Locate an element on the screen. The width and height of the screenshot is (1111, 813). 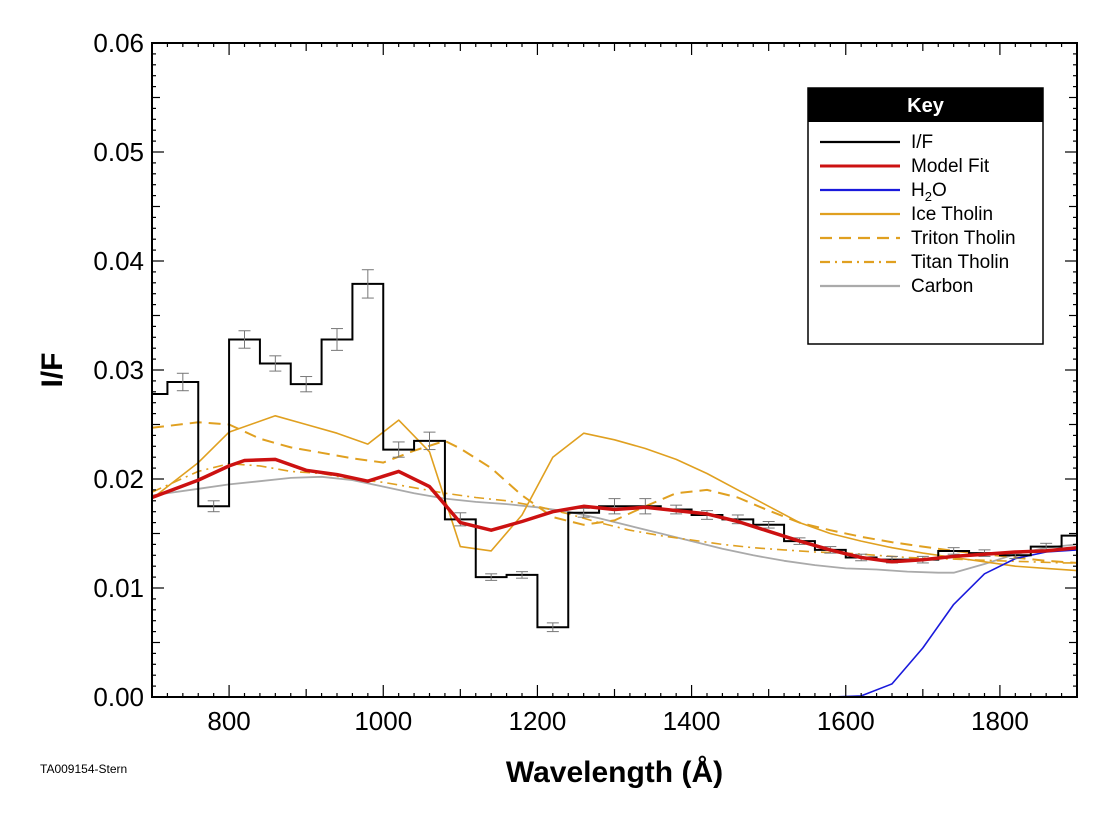
x-axis-title: Wavelength (Å) is located at coordinates (614, 772).